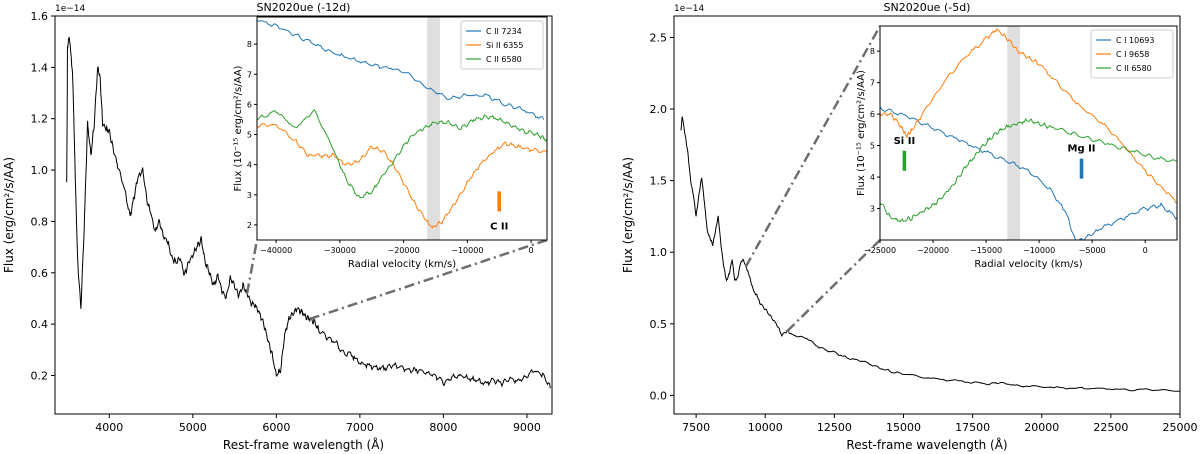 The height and width of the screenshot is (454, 1200). What do you see at coordinates (249, 225) in the screenshot?
I see `inset-y-tick-label: 2` at bounding box center [249, 225].